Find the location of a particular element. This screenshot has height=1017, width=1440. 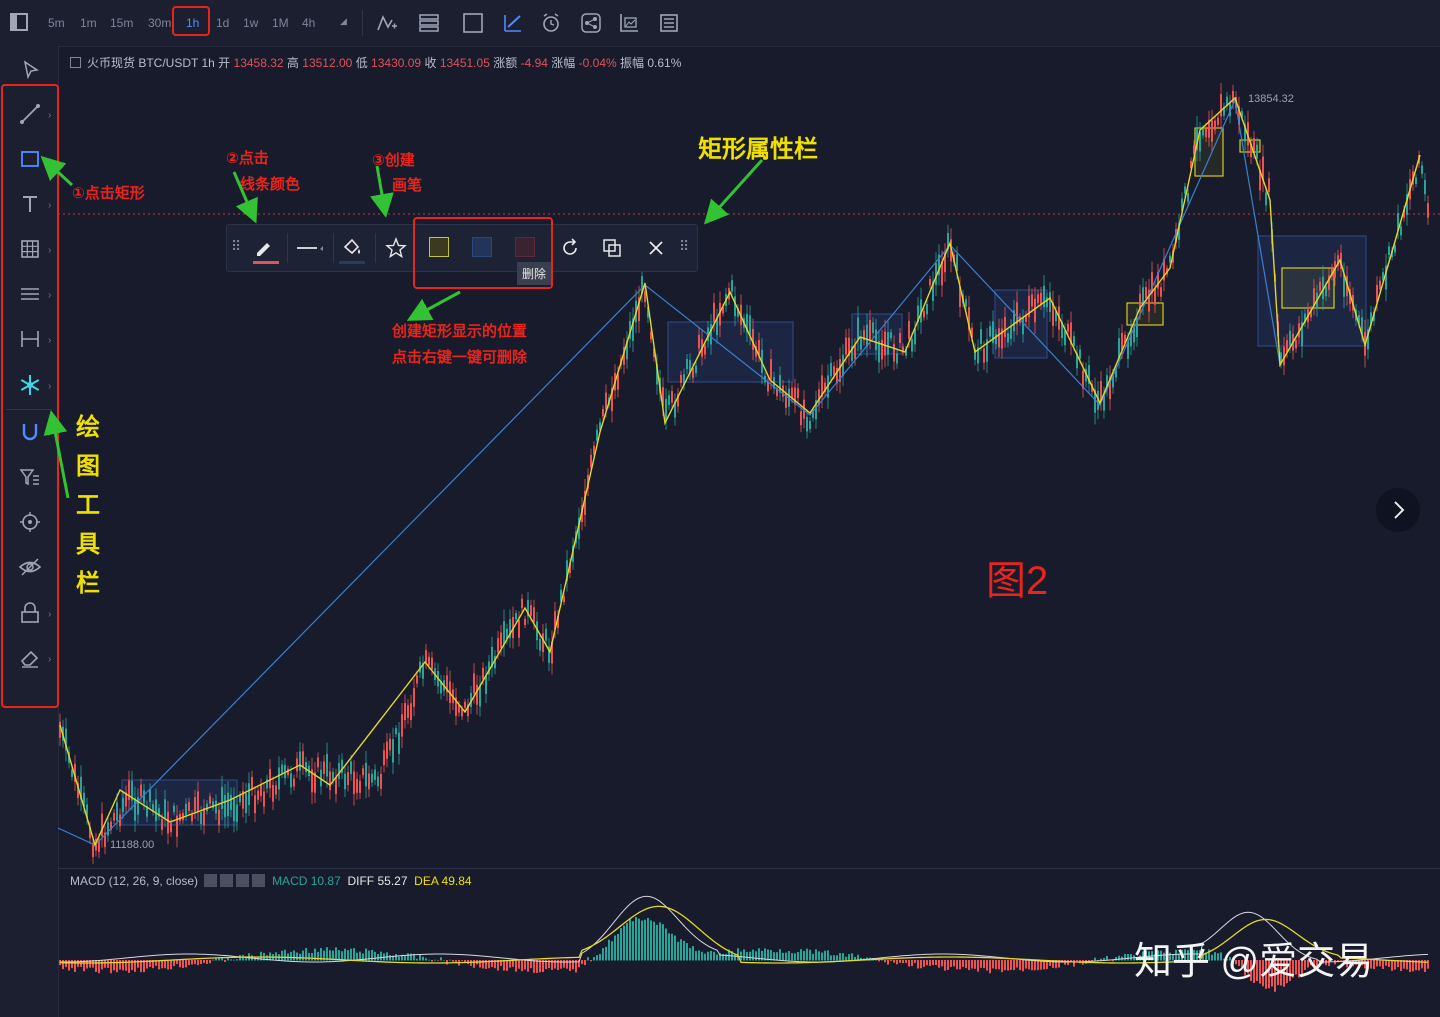

macd-source-icon is located at coordinates (243, 880).